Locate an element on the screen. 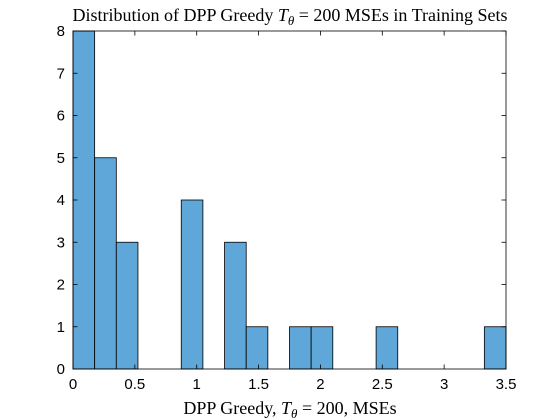 The image size is (560, 420). x-axis-label: DPP Greedy, Tθ = 200, MSEs is located at coordinates (289, 409).